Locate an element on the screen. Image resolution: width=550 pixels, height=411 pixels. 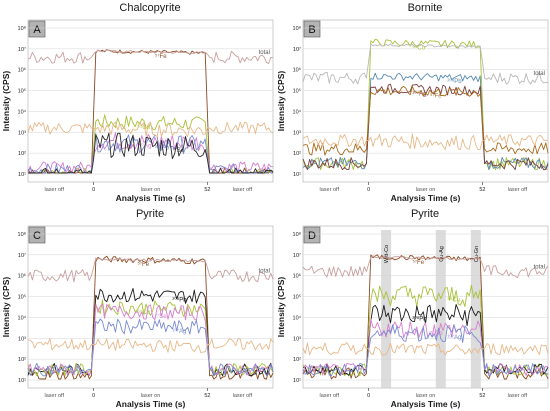
panel-title: Bornite is located at coordinates (425, 8).